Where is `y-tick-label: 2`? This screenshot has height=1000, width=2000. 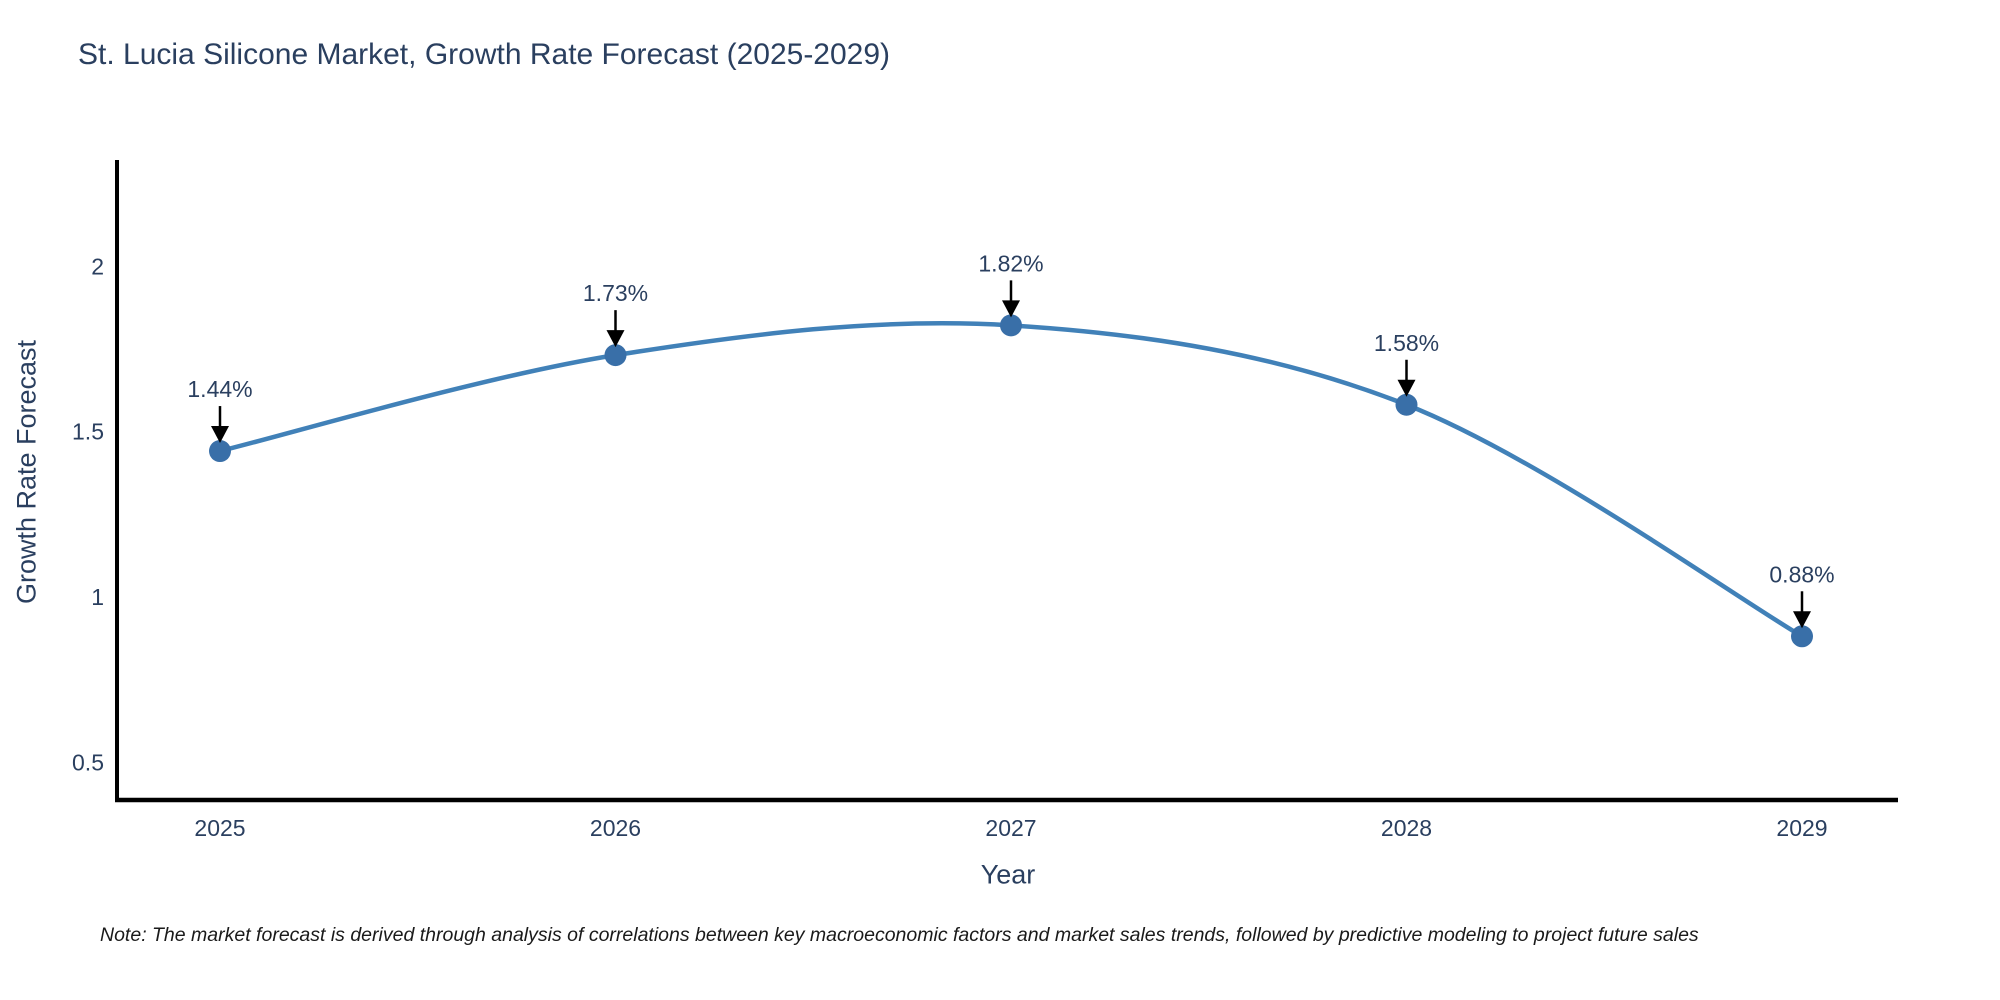
y-tick-label: 2 is located at coordinates (97, 266).